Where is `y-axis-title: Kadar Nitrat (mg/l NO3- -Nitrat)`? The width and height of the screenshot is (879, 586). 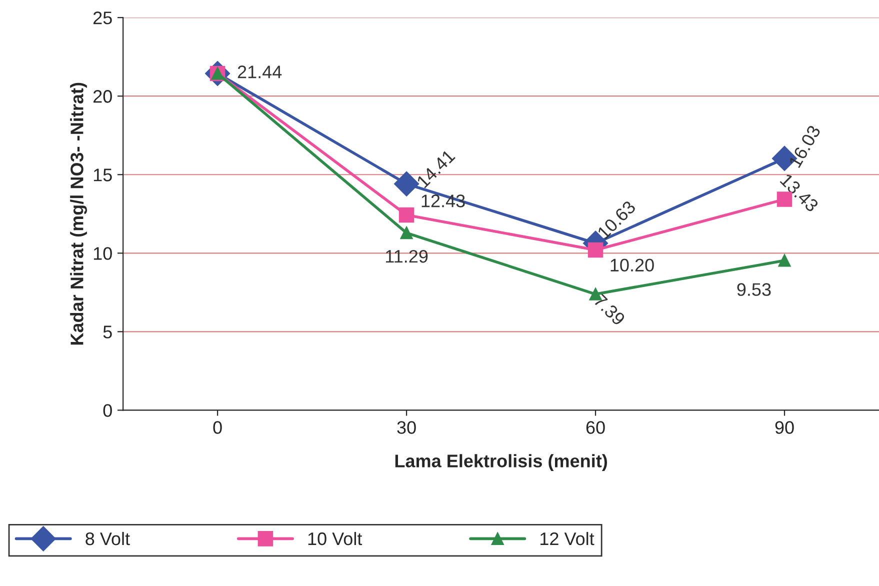
y-axis-title: Kadar Nitrat (mg/l NO3- -Nitrat) is located at coordinates (79, 213).